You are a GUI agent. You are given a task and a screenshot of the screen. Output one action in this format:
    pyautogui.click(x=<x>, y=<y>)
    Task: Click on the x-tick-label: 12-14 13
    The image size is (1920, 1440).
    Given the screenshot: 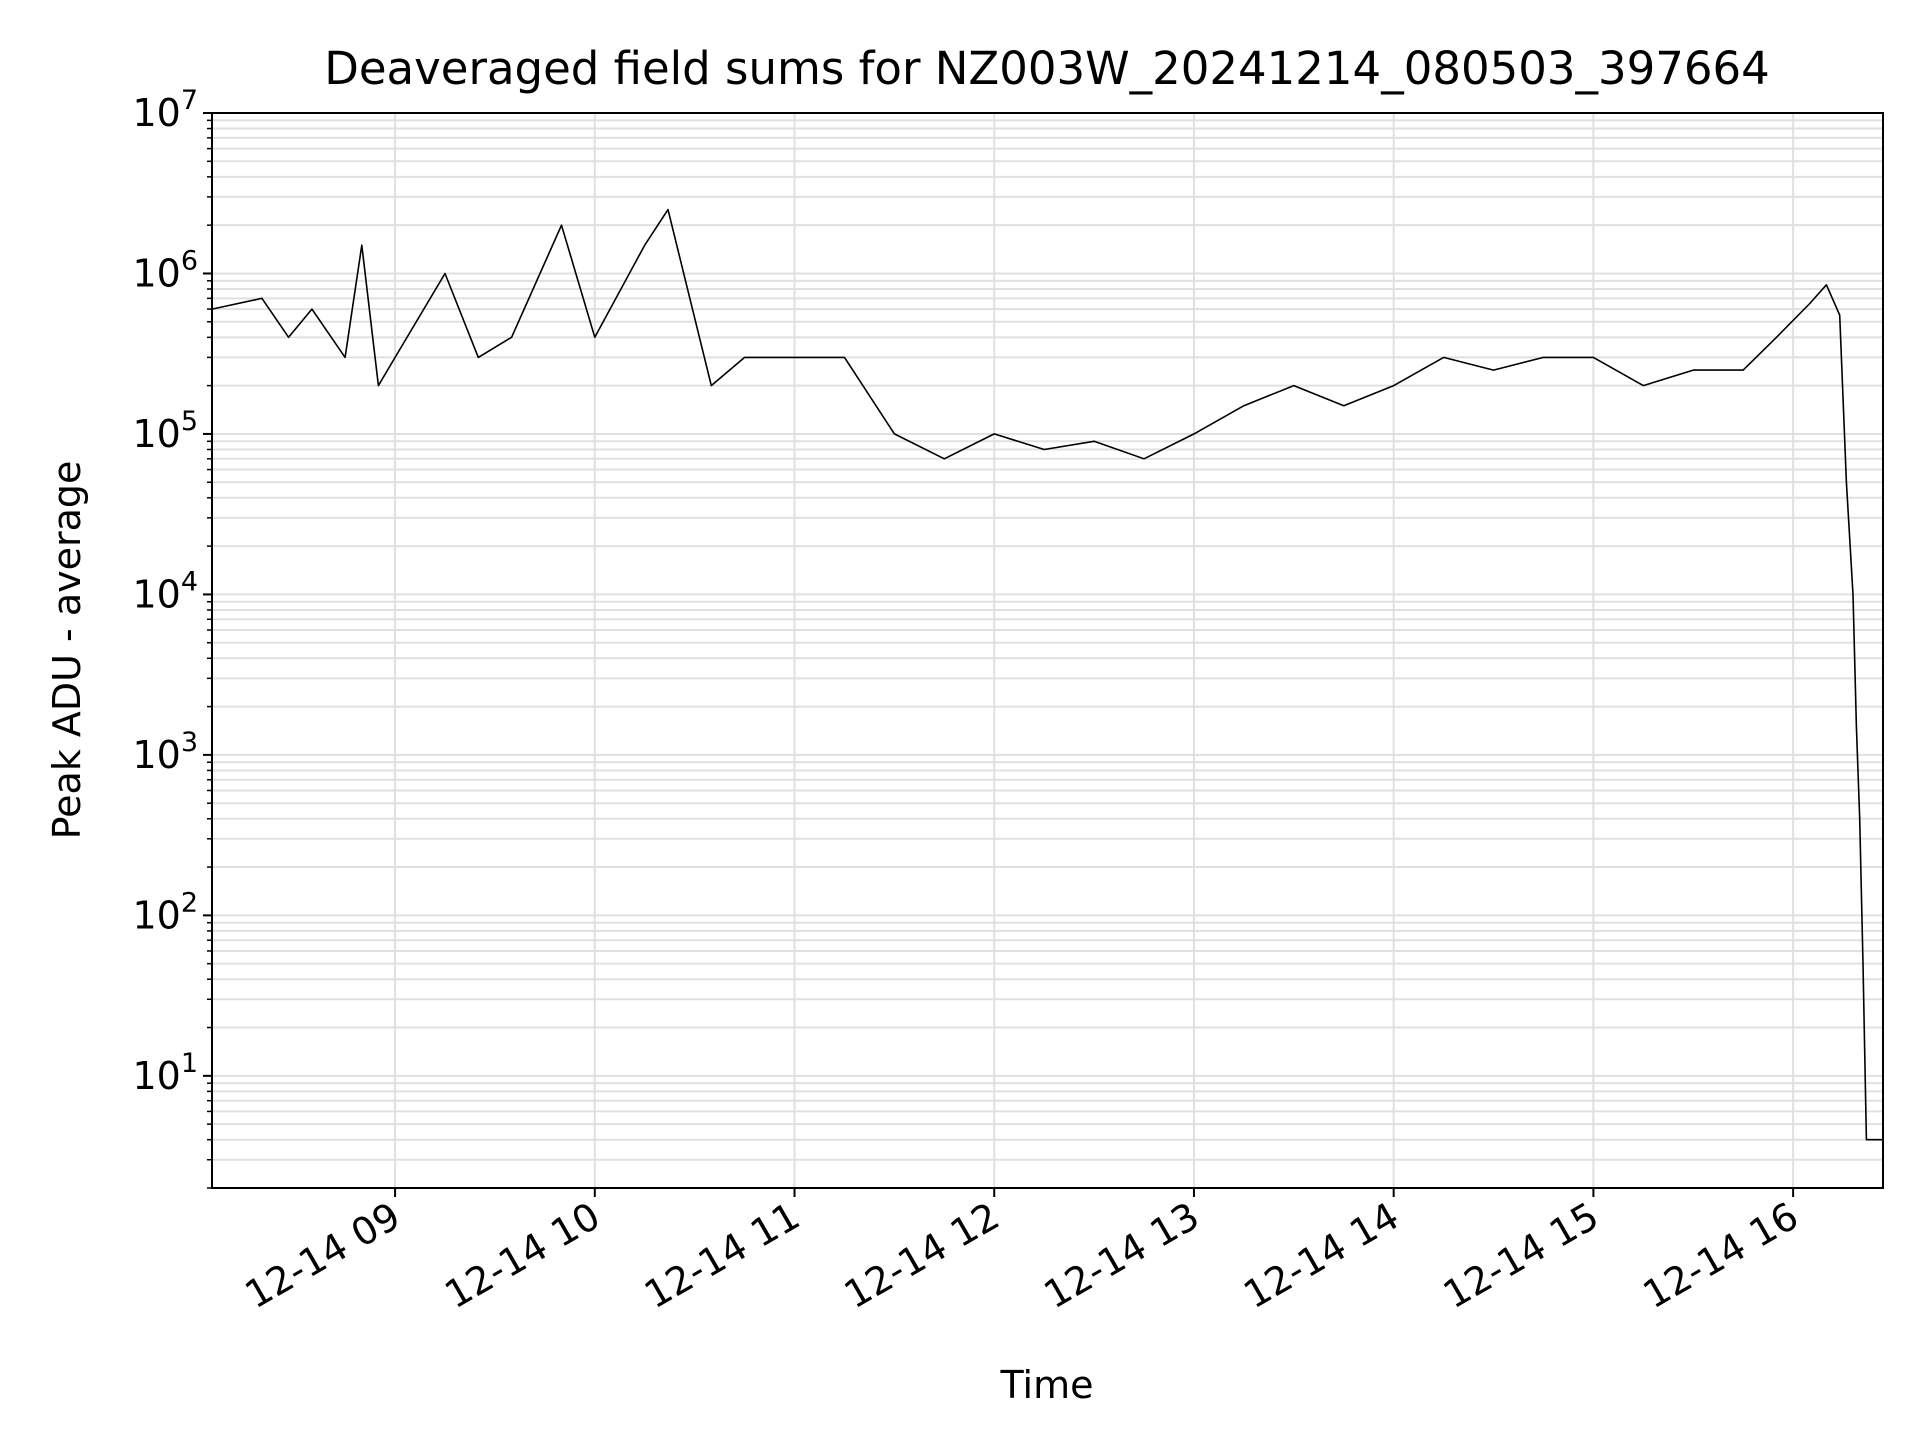 What is the action you would take?
    pyautogui.click(x=1121, y=1256)
    